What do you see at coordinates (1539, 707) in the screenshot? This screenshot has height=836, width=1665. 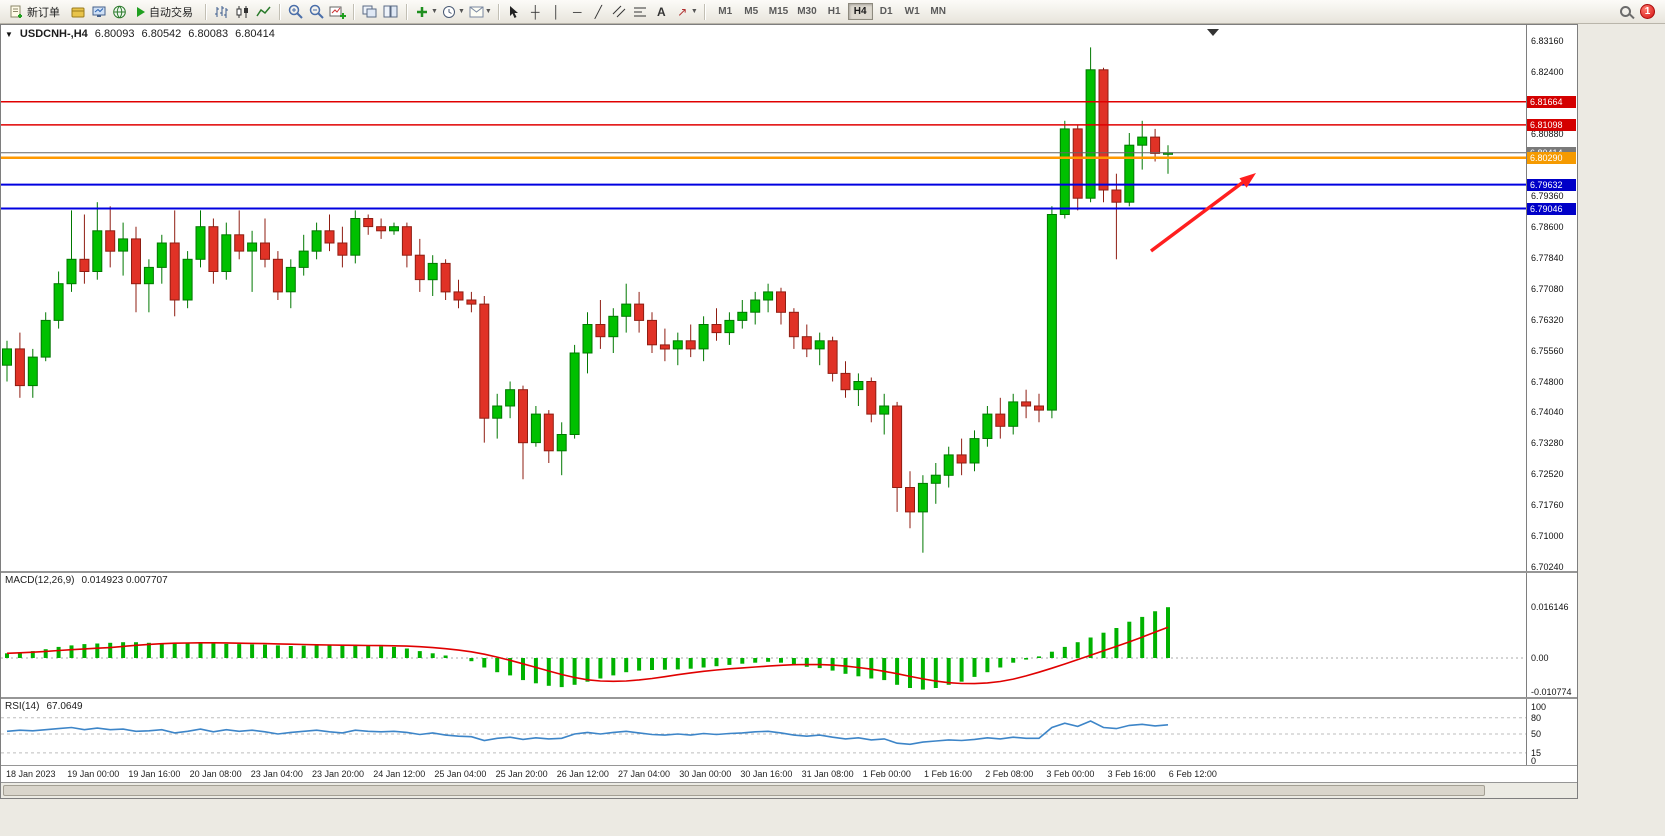 I see `rsi-tick: 100` at bounding box center [1539, 707].